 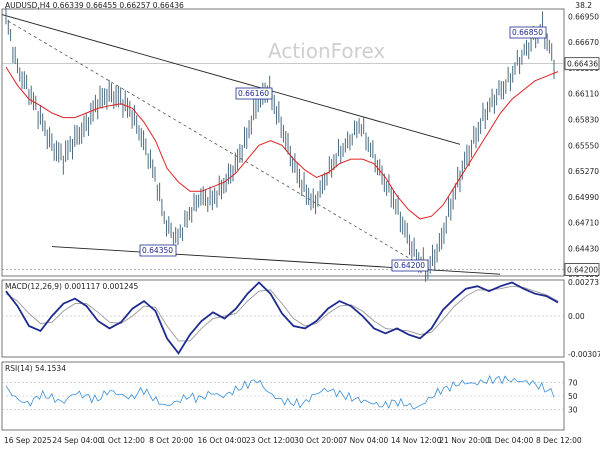 What do you see at coordinates (583, 223) in the screenshot?
I see `price-y-tick: 0.64710` at bounding box center [583, 223].